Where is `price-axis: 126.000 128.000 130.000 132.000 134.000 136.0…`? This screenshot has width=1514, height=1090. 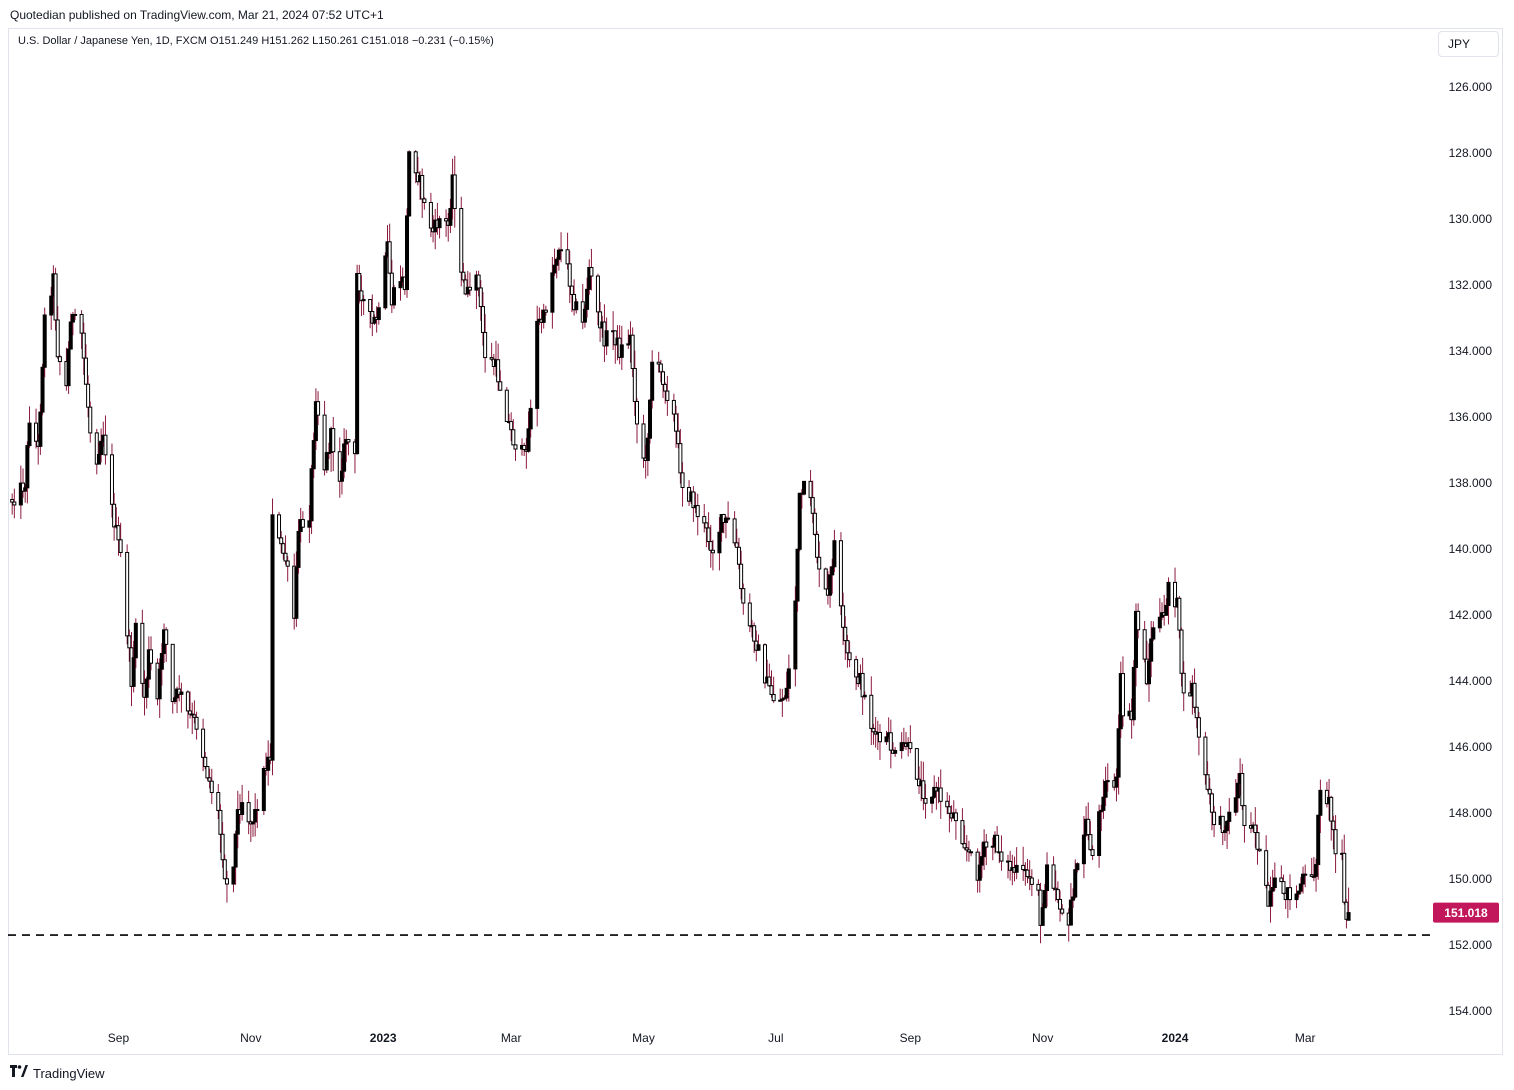 price-axis: 126.000 128.000 130.000 132.000 134.000 136.0… is located at coordinates (1471, 549).